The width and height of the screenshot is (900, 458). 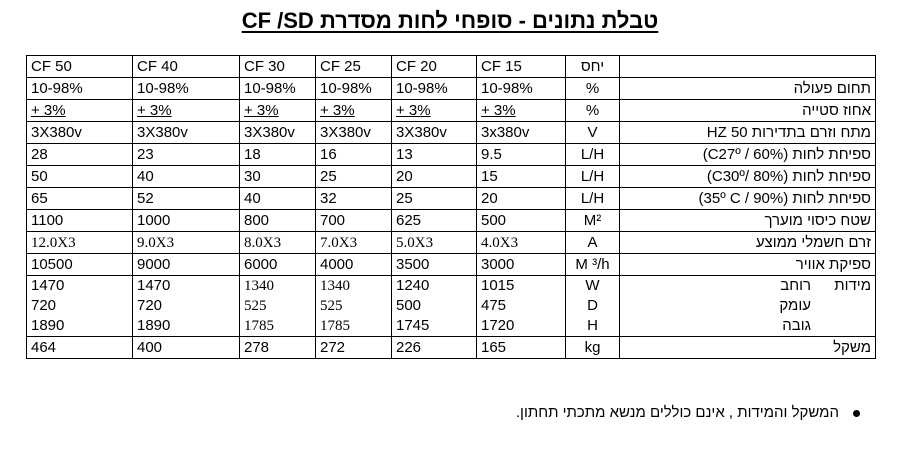 What do you see at coordinates (353, 176) in the screenshot?
I see `value-cell: 25` at bounding box center [353, 176].